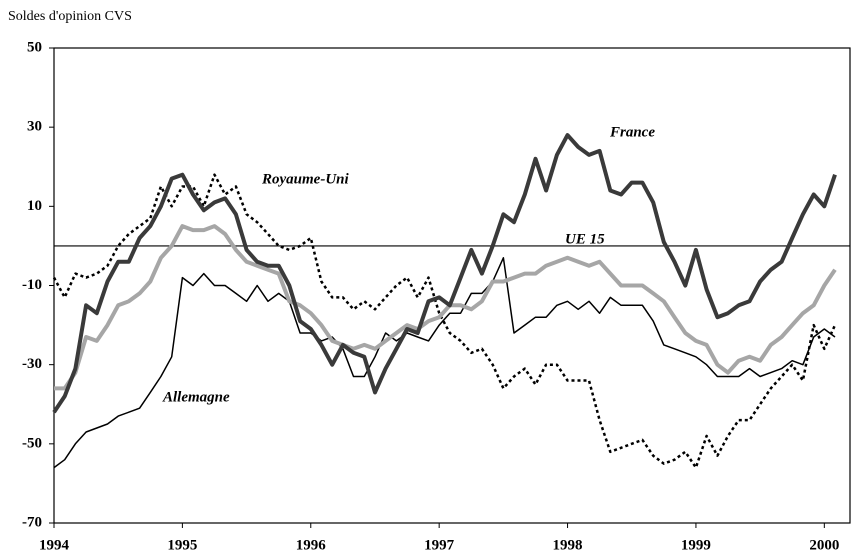  What do you see at coordinates (32, 285) in the screenshot?
I see `y-tick-label: -10` at bounding box center [32, 285].